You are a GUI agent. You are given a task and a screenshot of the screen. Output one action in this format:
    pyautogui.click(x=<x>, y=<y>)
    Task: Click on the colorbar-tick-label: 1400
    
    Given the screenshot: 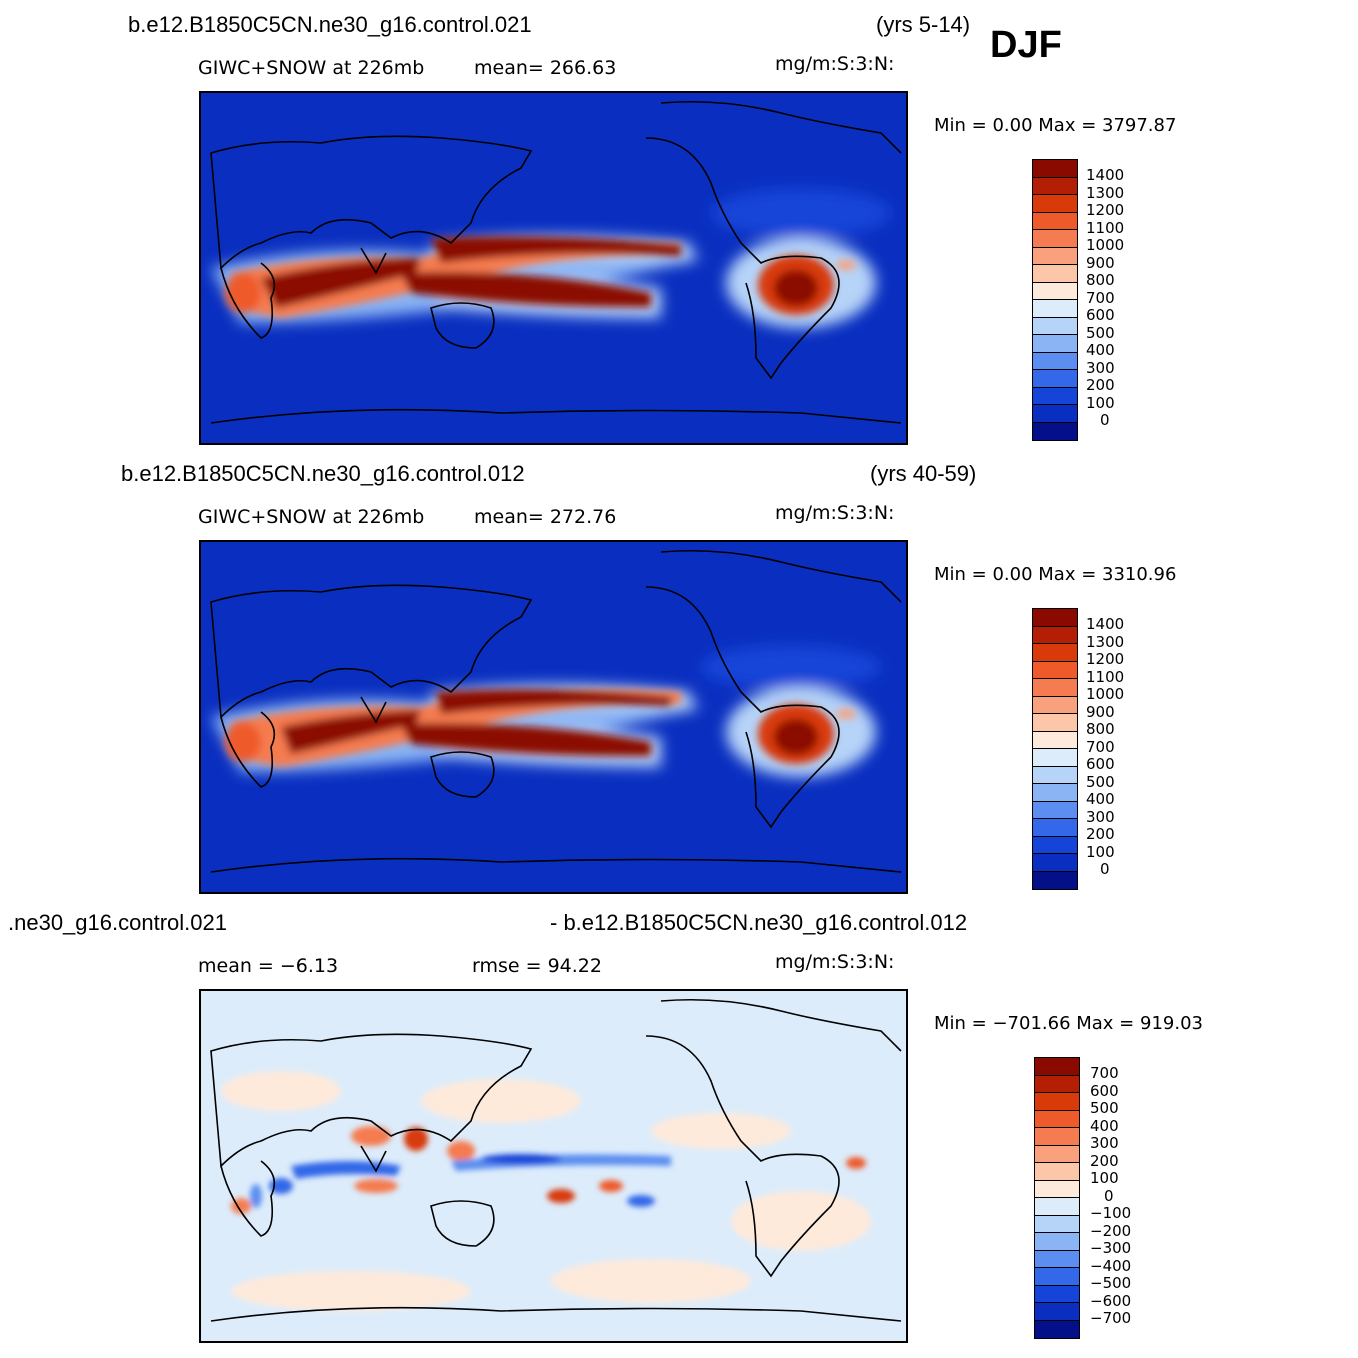 What is the action you would take?
    pyautogui.click(x=1105, y=175)
    